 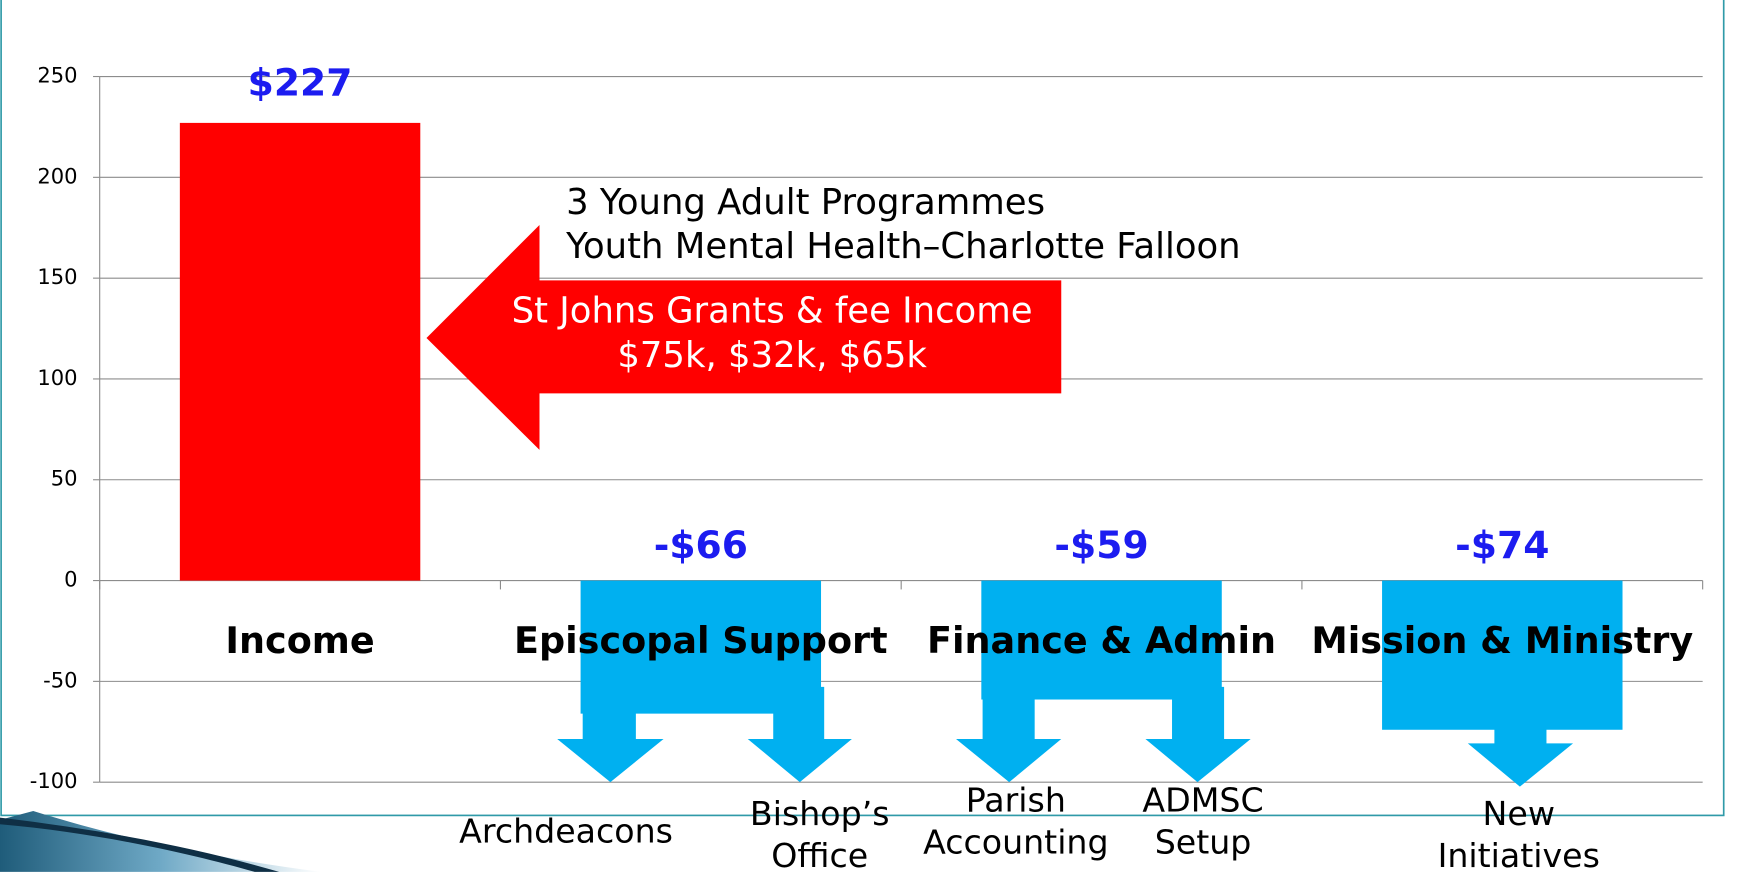 I want to click on sub-label: Archdeacons, so click(x=566, y=831).